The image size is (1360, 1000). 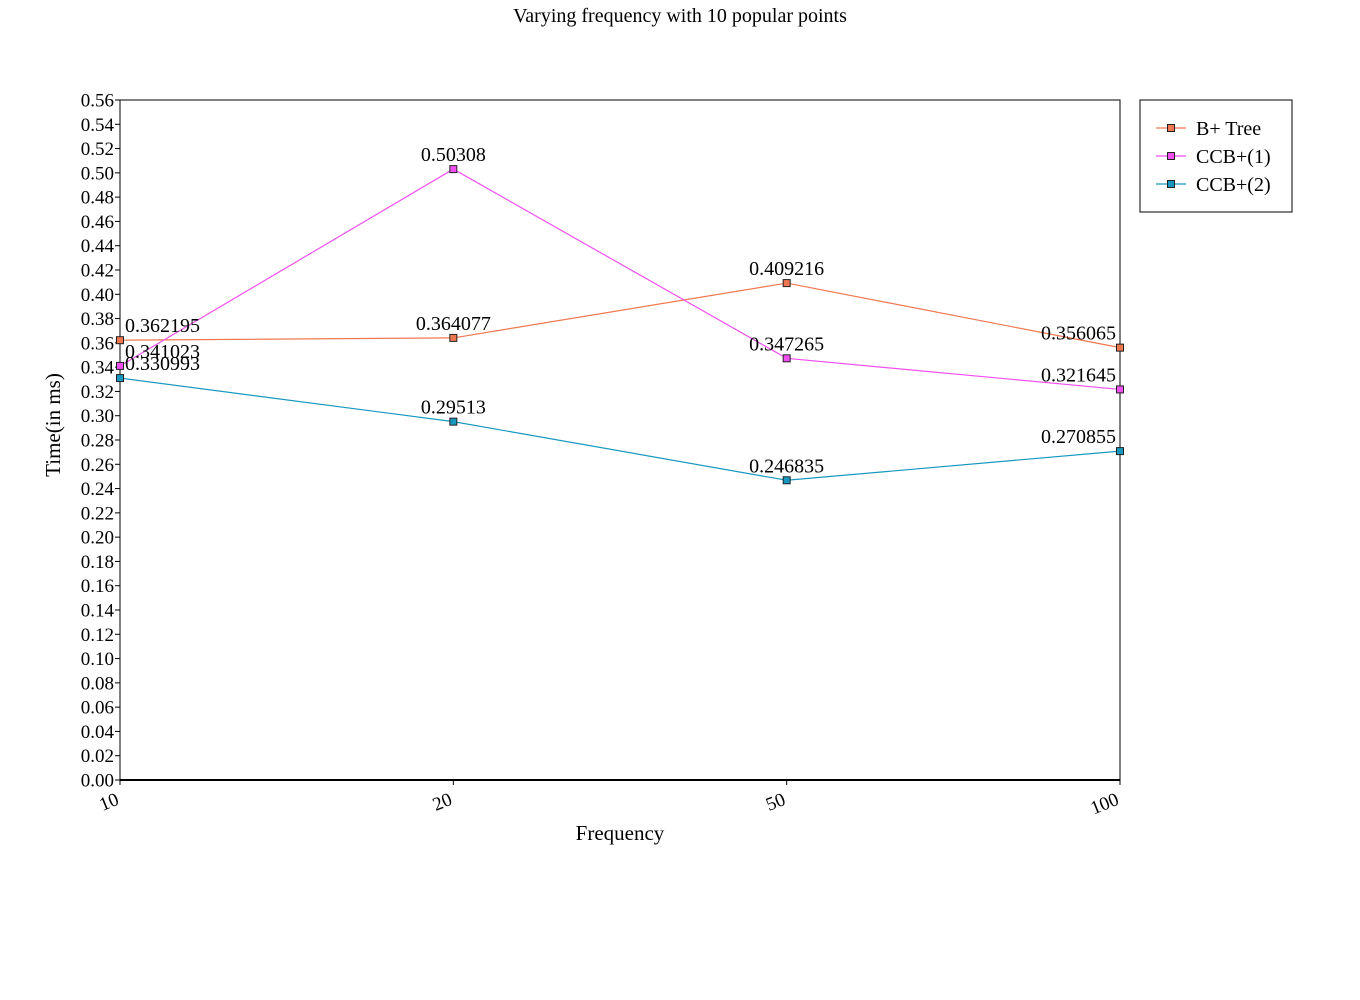 I want to click on x-tick-label: 50, so click(x=775, y=802).